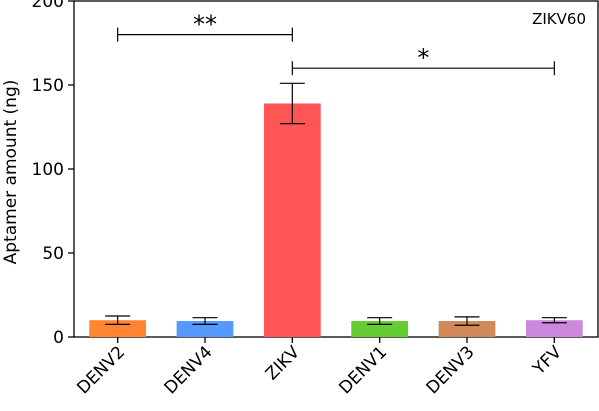 This screenshot has height=411, width=599. Describe the element at coordinates (554, 328) in the screenshot. I see `bar-yfv` at that location.